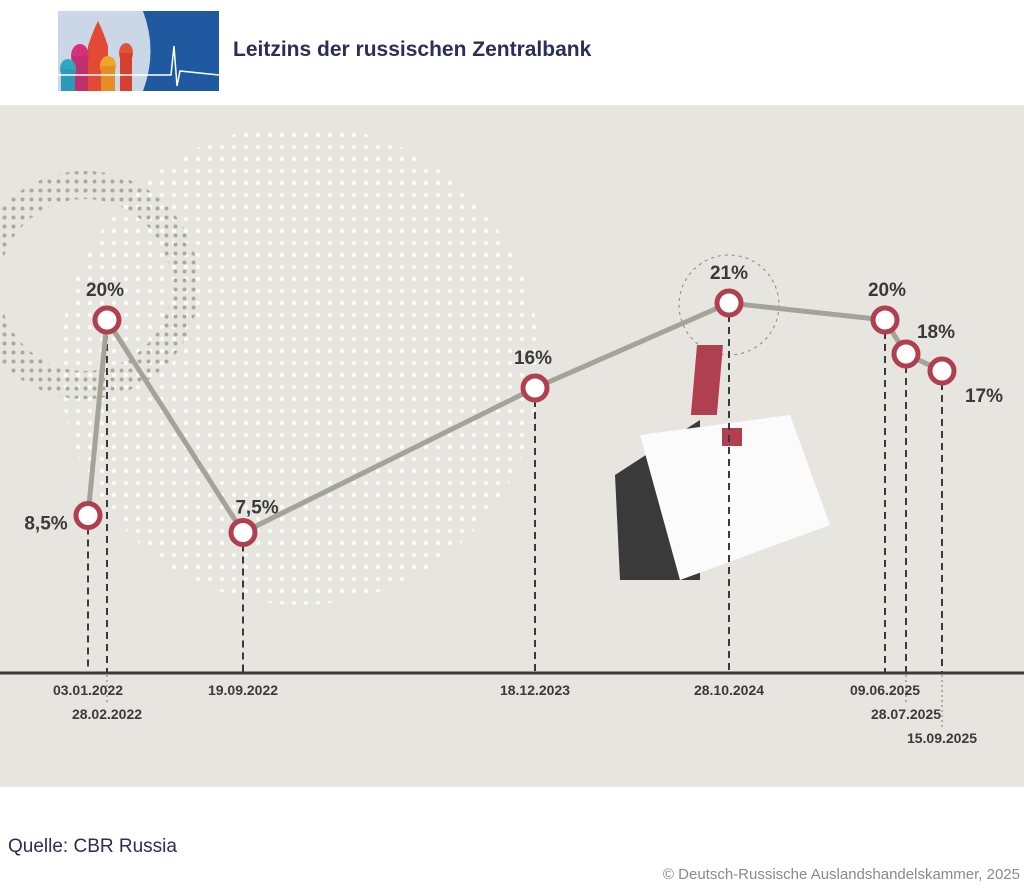  I want to click on data-label: 18%, so click(936, 332).